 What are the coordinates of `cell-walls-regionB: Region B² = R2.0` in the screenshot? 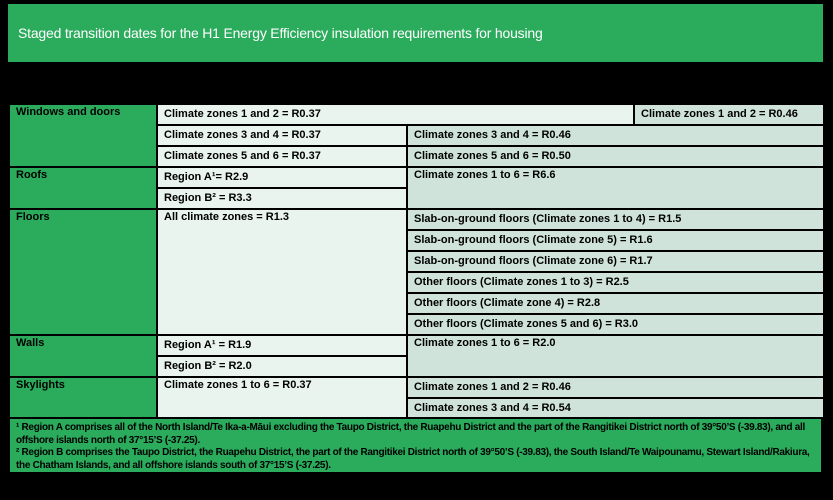 It's located at (282, 366).